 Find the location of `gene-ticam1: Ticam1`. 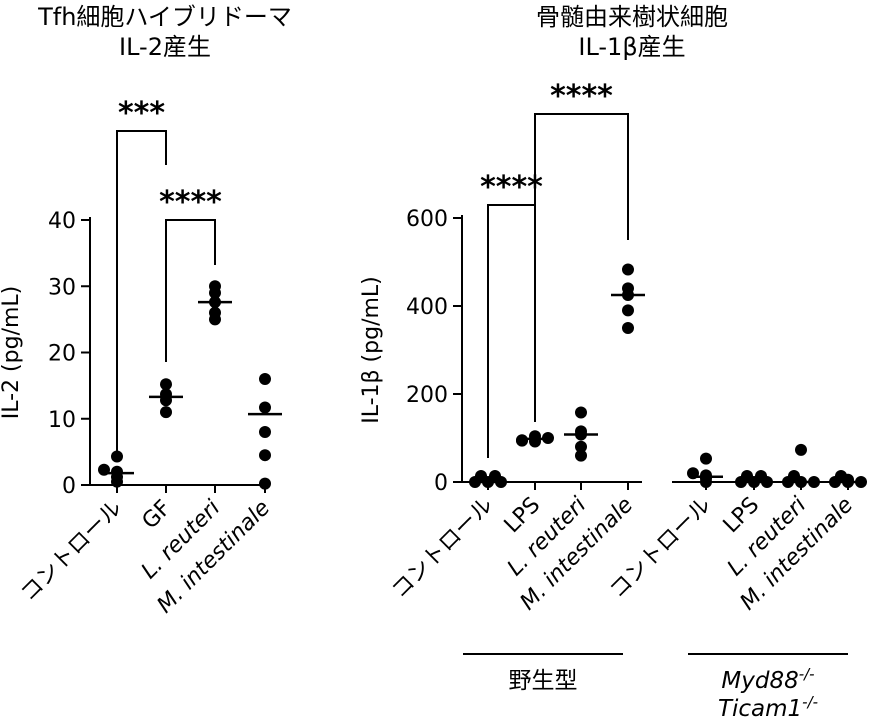

gene-ticam1: Ticam1 is located at coordinates (760, 708).